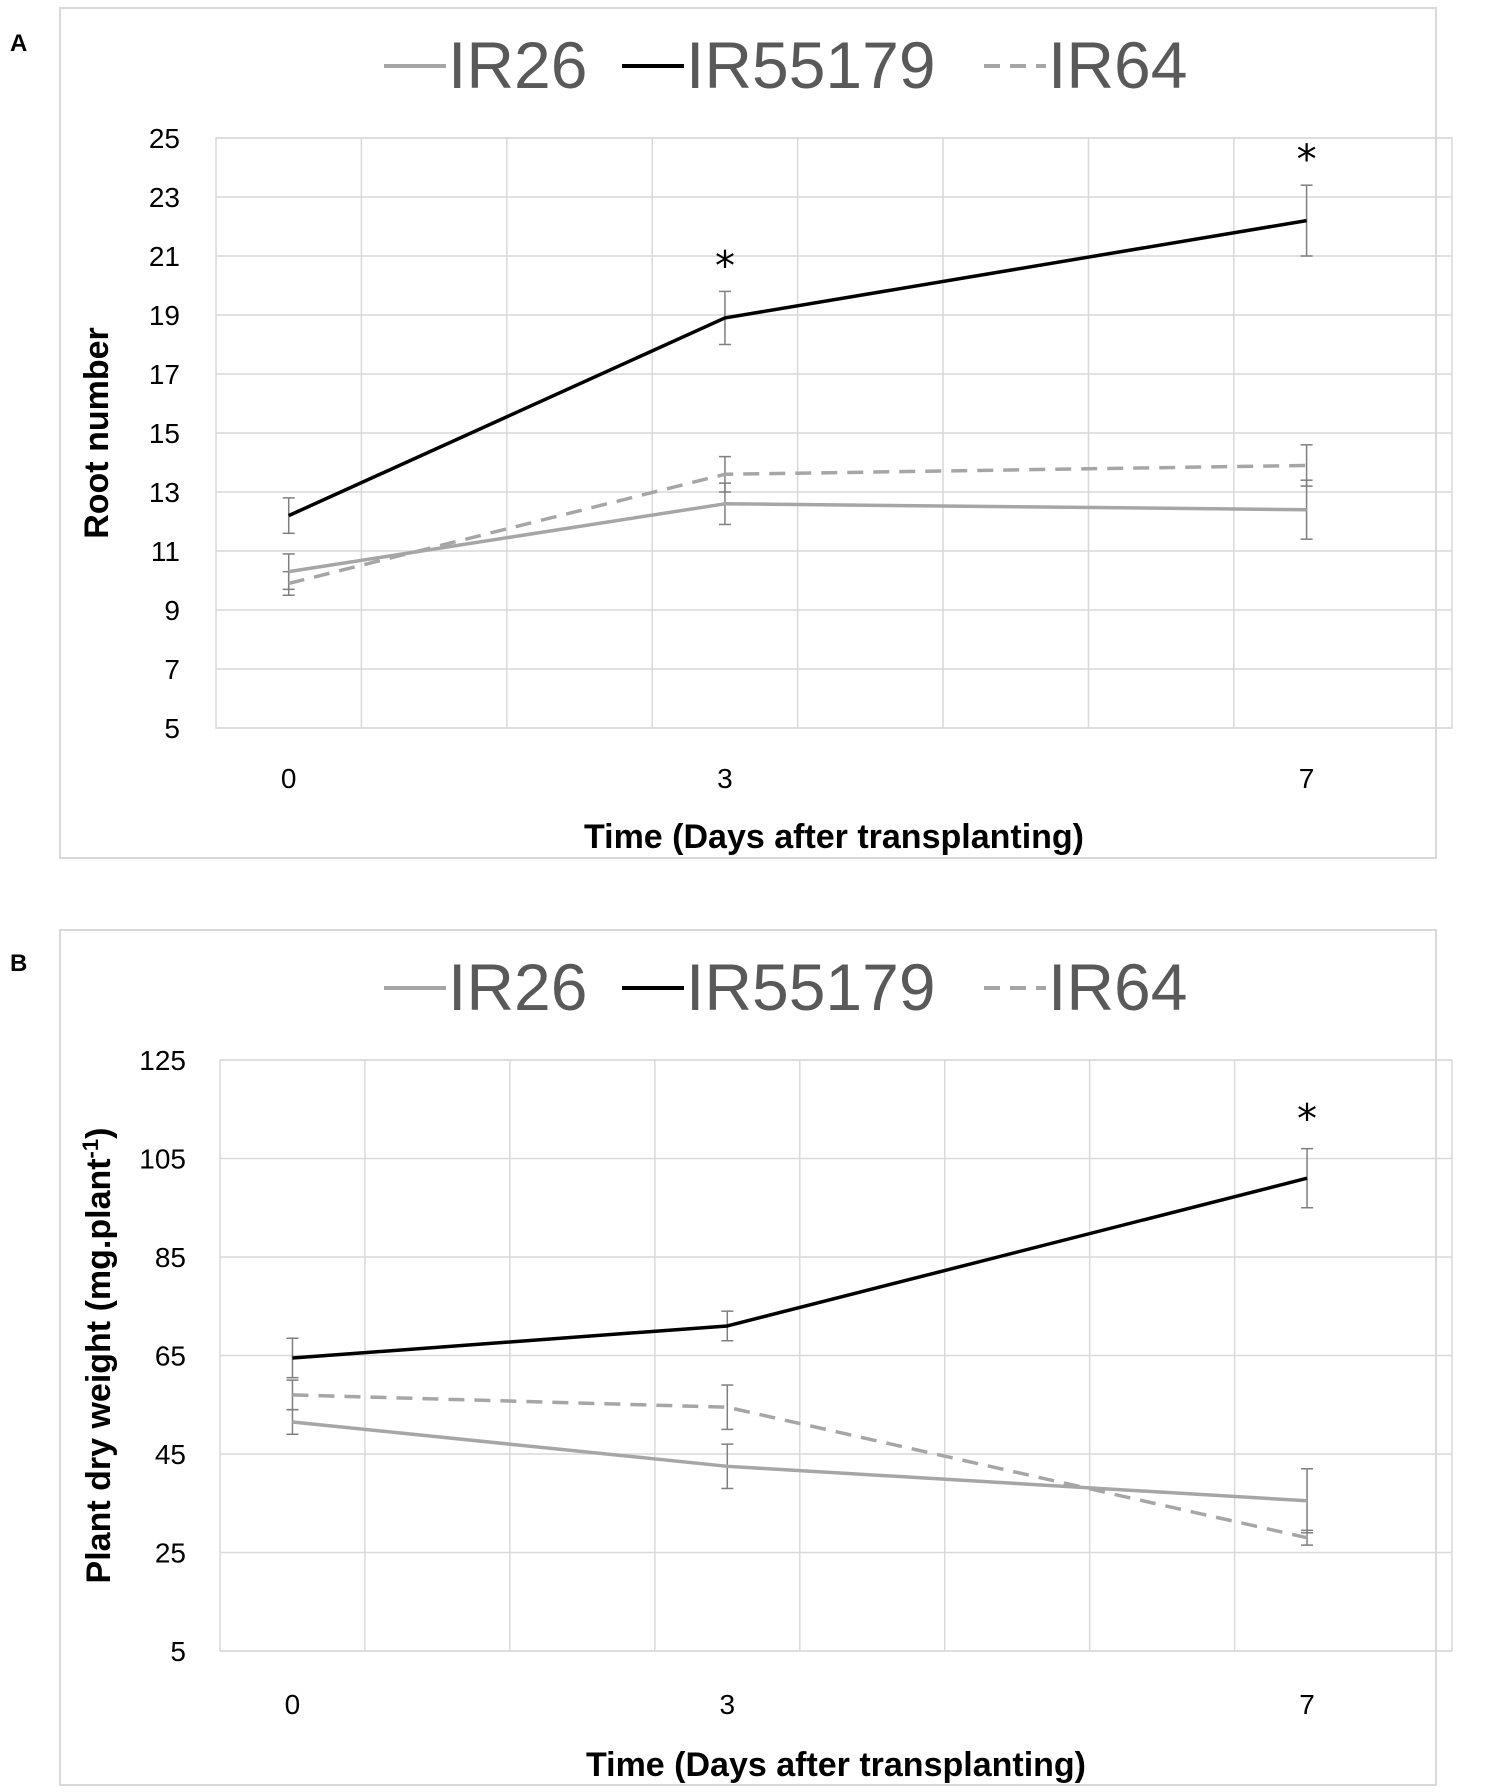 This screenshot has height=1792, width=1500. I want to click on y-axis-title-superscript: -1, so click(90, 1149).